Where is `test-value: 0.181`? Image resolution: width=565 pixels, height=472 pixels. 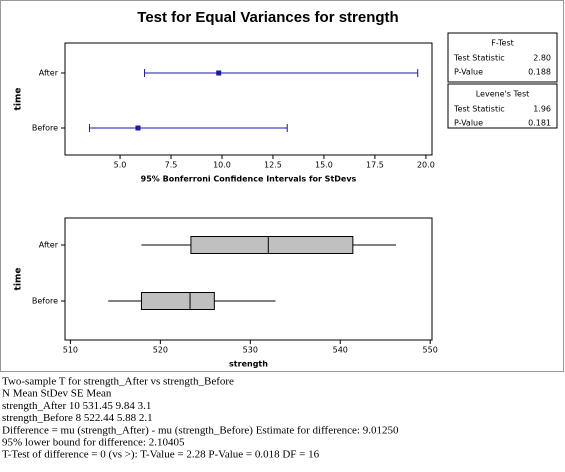
test-value: 0.181 is located at coordinates (539, 123).